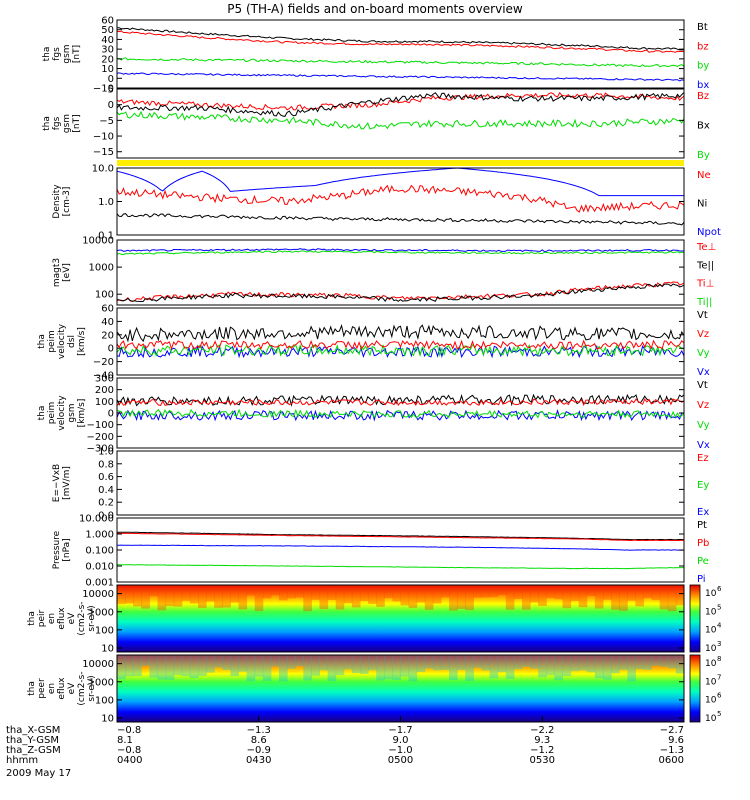  What do you see at coordinates (719, 644) in the screenshot?
I see `colorbar-tick-exponent: 3` at bounding box center [719, 644].